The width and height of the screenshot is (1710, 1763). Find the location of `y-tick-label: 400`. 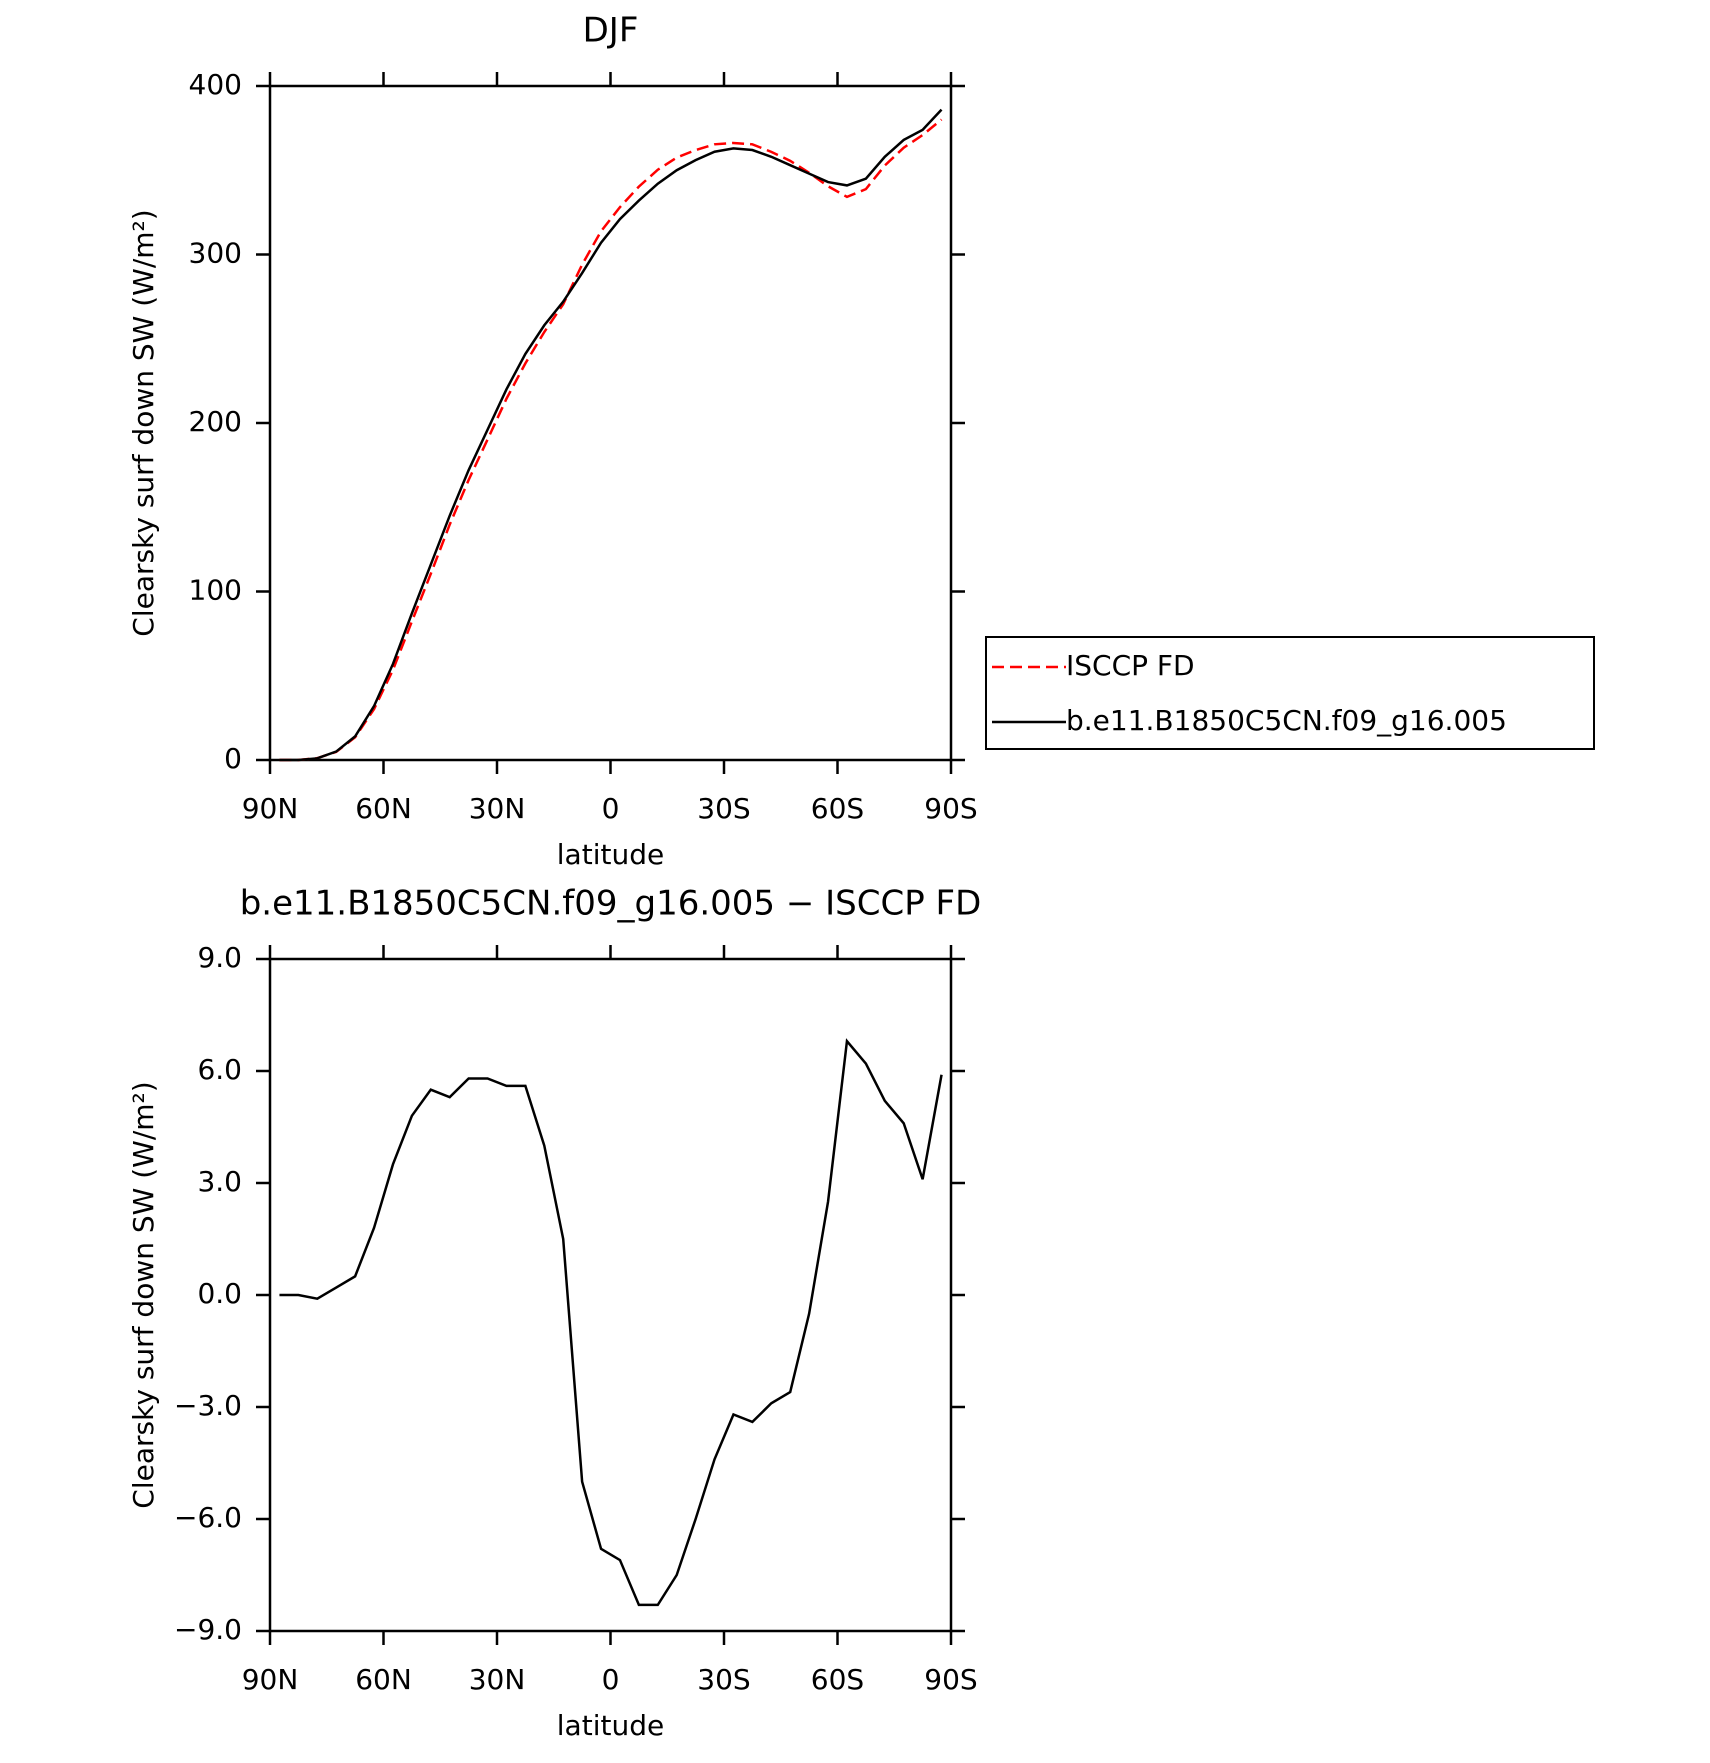

y-tick-label: 400 is located at coordinates (215, 84).